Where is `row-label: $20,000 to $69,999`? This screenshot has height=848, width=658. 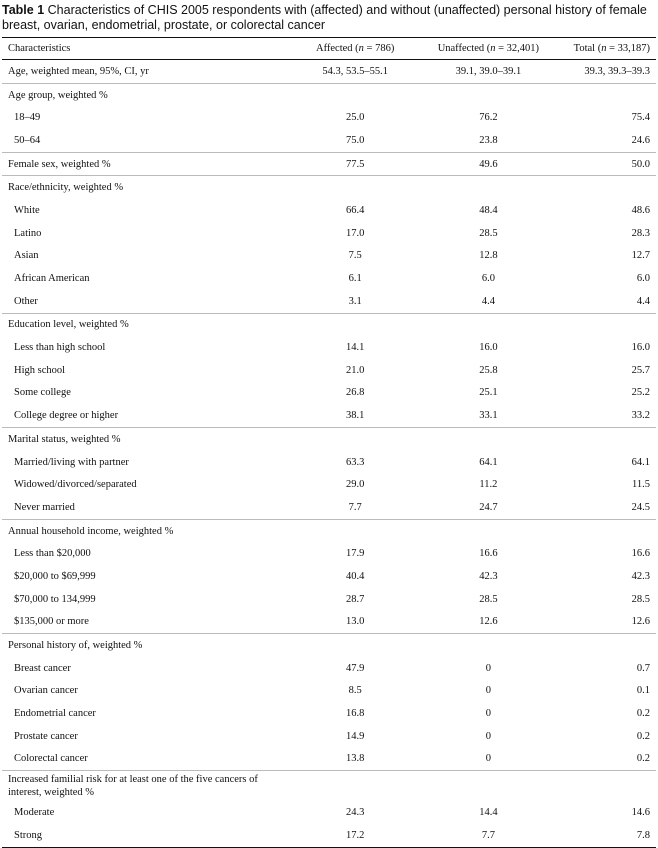
row-label: $20,000 to $69,999 is located at coordinates (55, 576).